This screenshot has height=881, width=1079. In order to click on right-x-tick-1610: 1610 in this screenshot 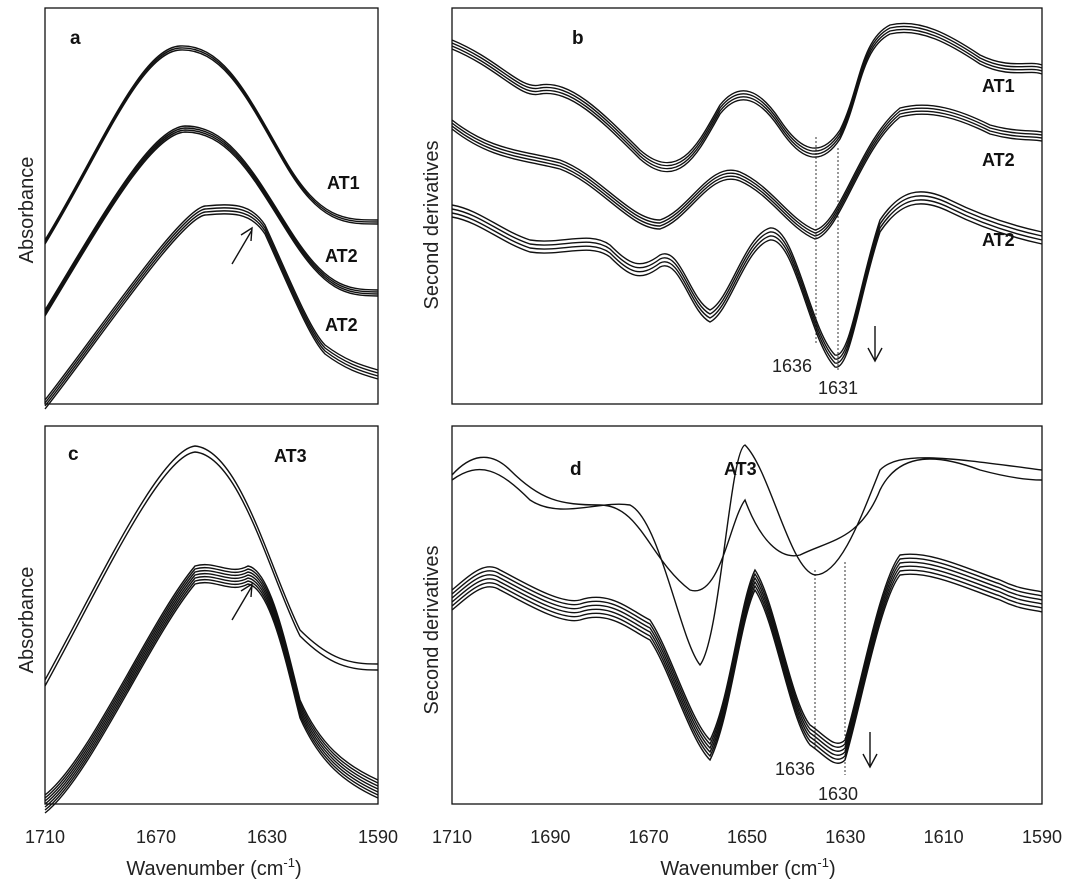, I will do `click(944, 837)`.